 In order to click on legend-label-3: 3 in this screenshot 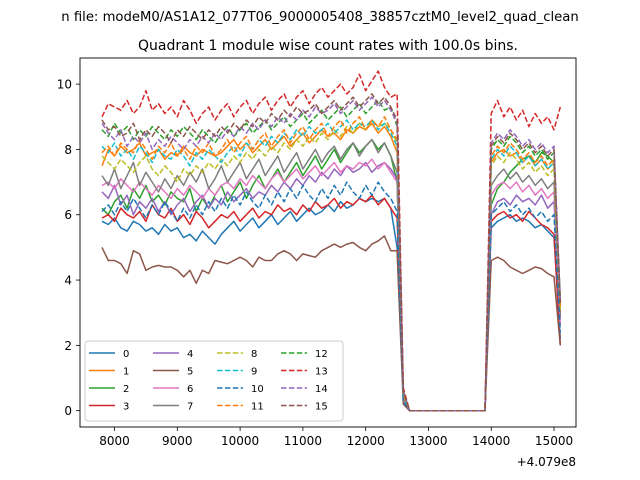, I will do `click(126, 407)`.